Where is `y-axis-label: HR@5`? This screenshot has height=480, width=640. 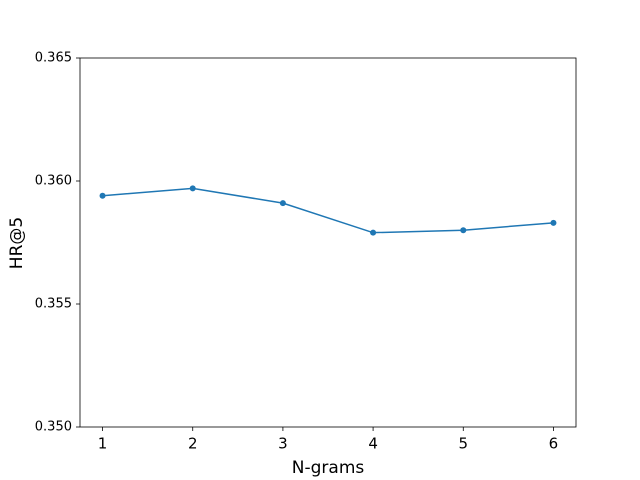
y-axis-label: HR@5 is located at coordinates (17, 243).